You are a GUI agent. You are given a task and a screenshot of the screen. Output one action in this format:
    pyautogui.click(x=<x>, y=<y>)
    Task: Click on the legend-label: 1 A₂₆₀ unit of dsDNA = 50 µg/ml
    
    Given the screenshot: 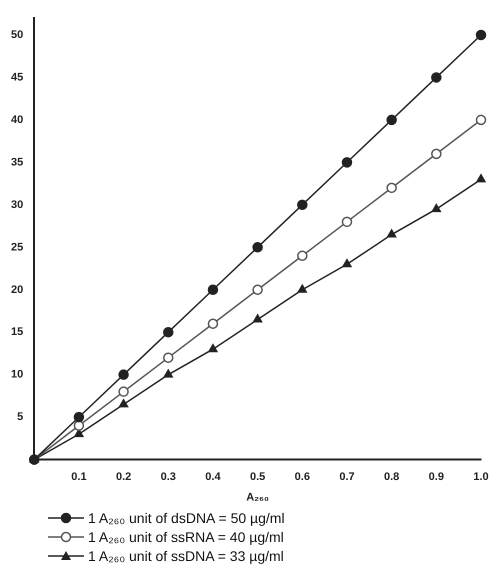 What is the action you would take?
    pyautogui.click(x=186, y=518)
    